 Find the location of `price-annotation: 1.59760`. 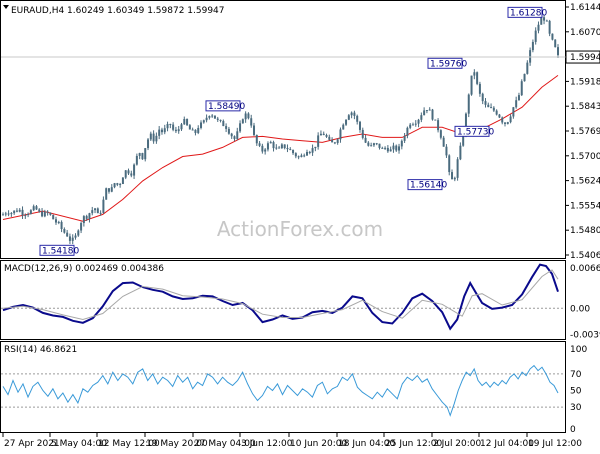

price-annotation: 1.59760 is located at coordinates (447, 63).